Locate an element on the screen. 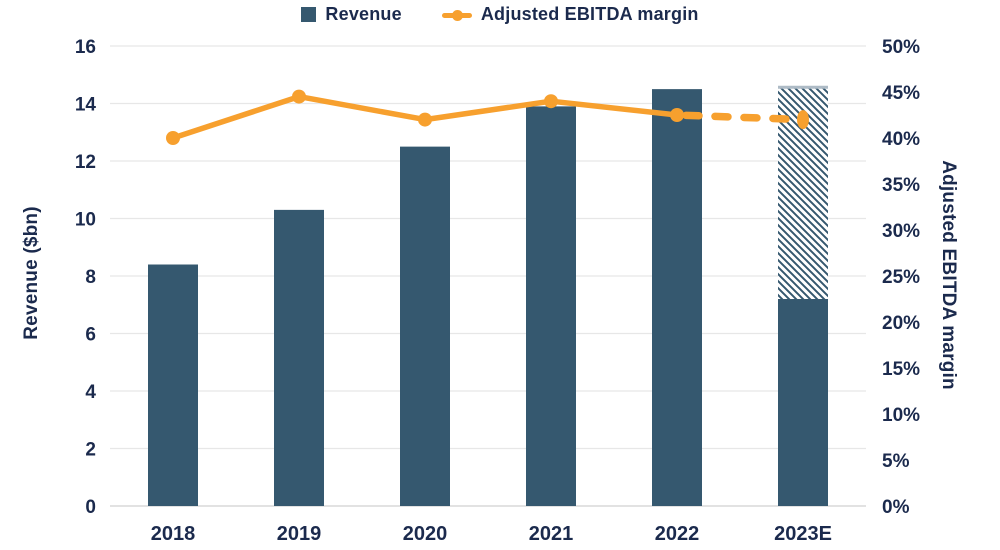 Image resolution: width=1000 pixels, height=550 pixels. ebitda-line-forecast-dashed is located at coordinates (740, 117).